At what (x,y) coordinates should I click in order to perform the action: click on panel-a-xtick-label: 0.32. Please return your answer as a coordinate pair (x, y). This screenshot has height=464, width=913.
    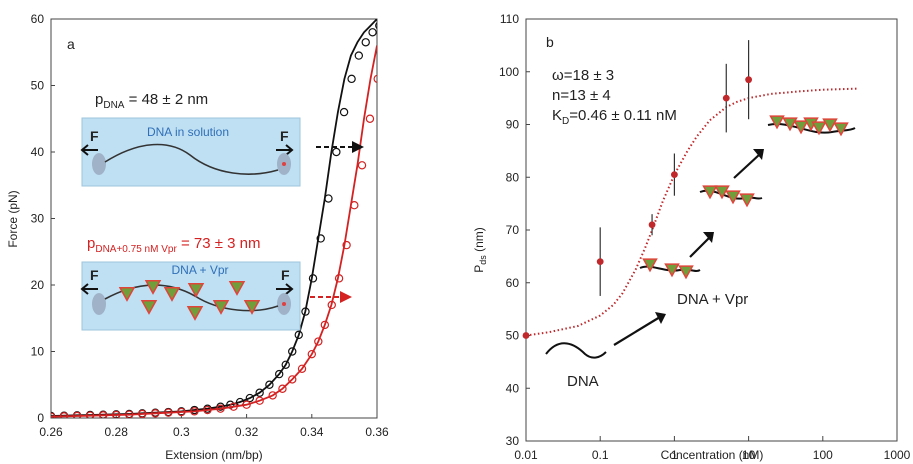
    Looking at the image, I should click on (247, 432).